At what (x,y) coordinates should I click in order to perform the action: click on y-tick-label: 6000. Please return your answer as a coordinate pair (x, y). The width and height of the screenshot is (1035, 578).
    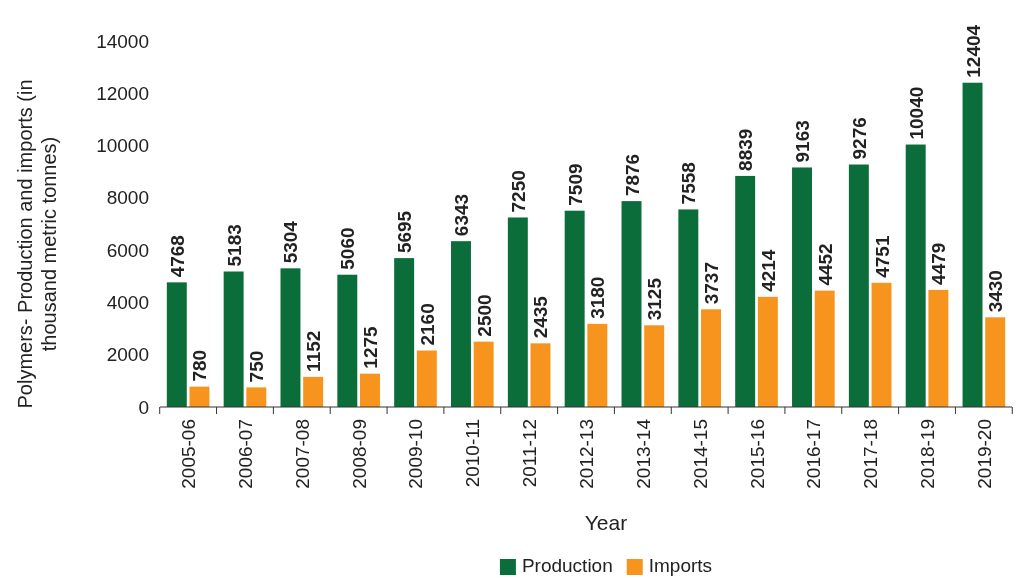
    Looking at the image, I should click on (127, 250).